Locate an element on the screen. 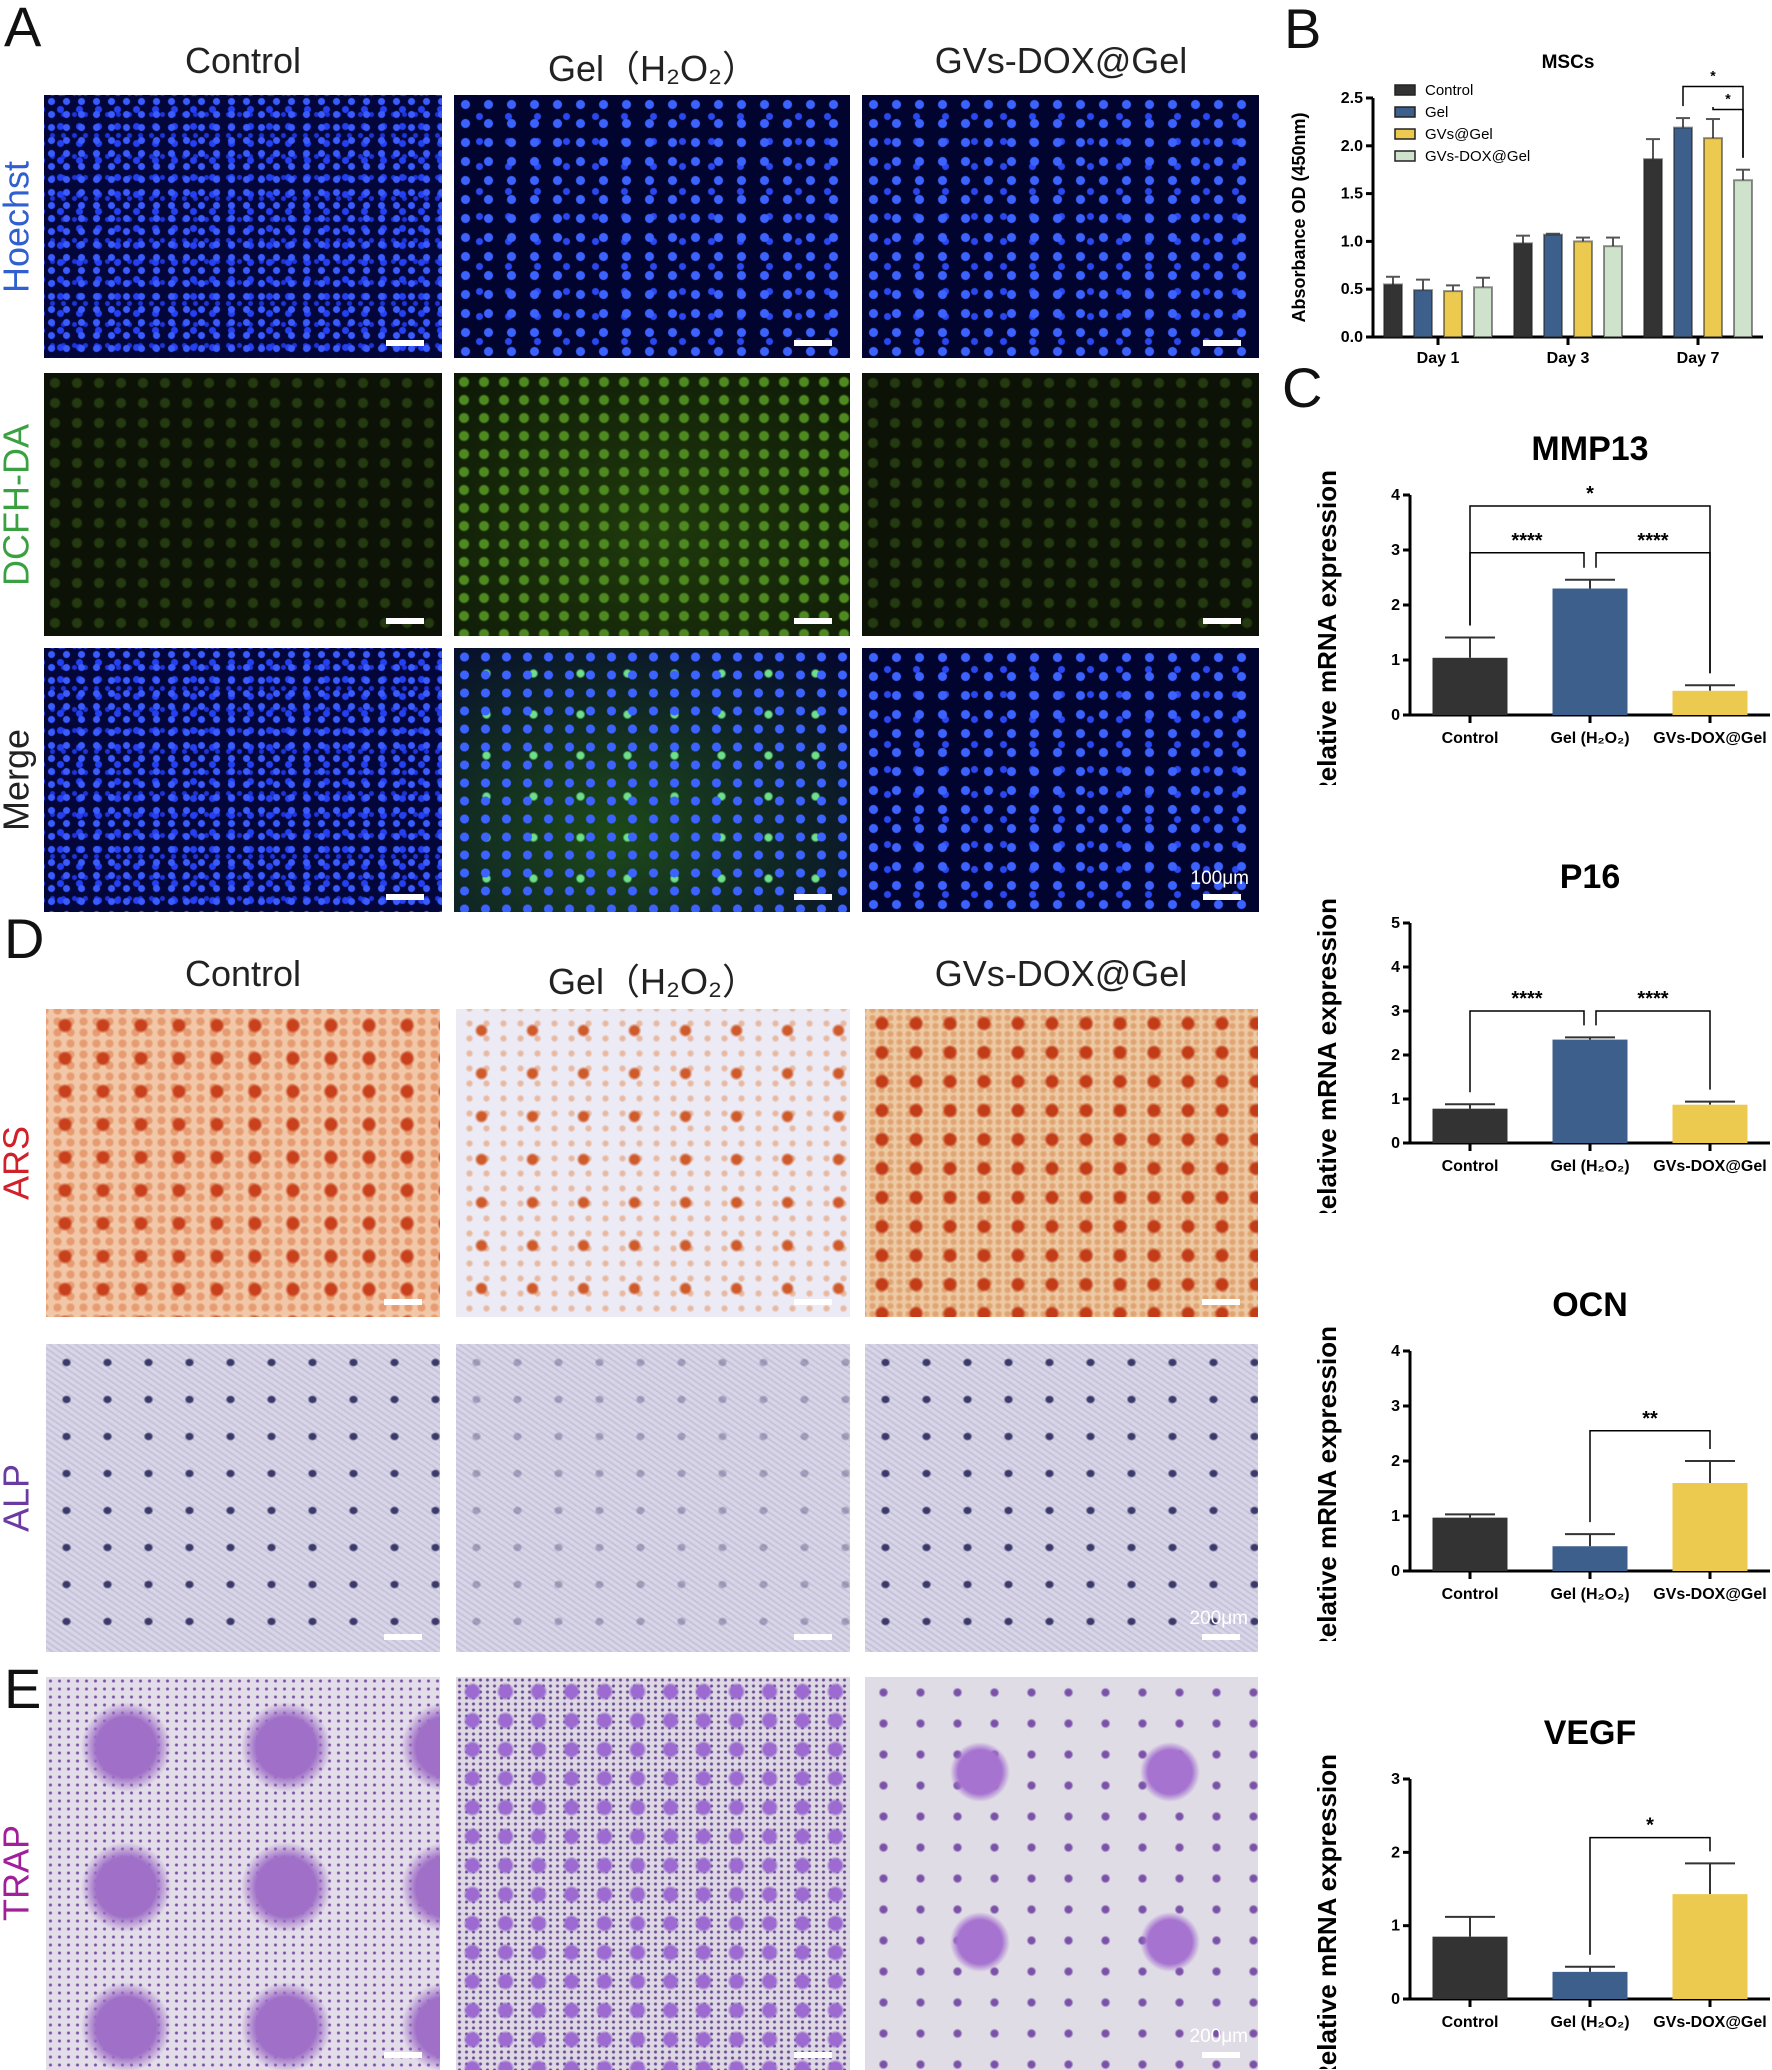 The width and height of the screenshot is (1772, 2070). row-label-hoechst: Hoechst is located at coordinates (18, 227).